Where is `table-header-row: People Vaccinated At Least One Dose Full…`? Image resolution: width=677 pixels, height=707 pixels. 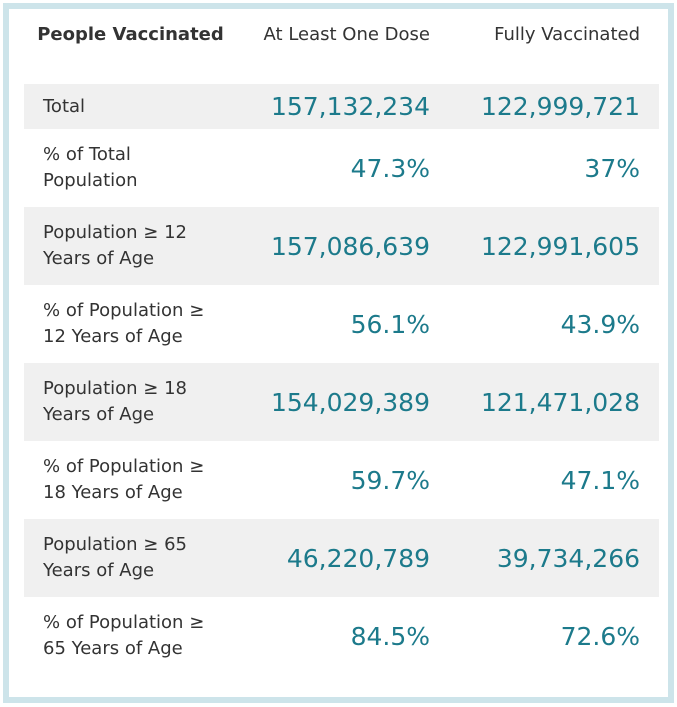
table-header-row: People Vaccinated At Least One Dose Full… is located at coordinates (341, 48).